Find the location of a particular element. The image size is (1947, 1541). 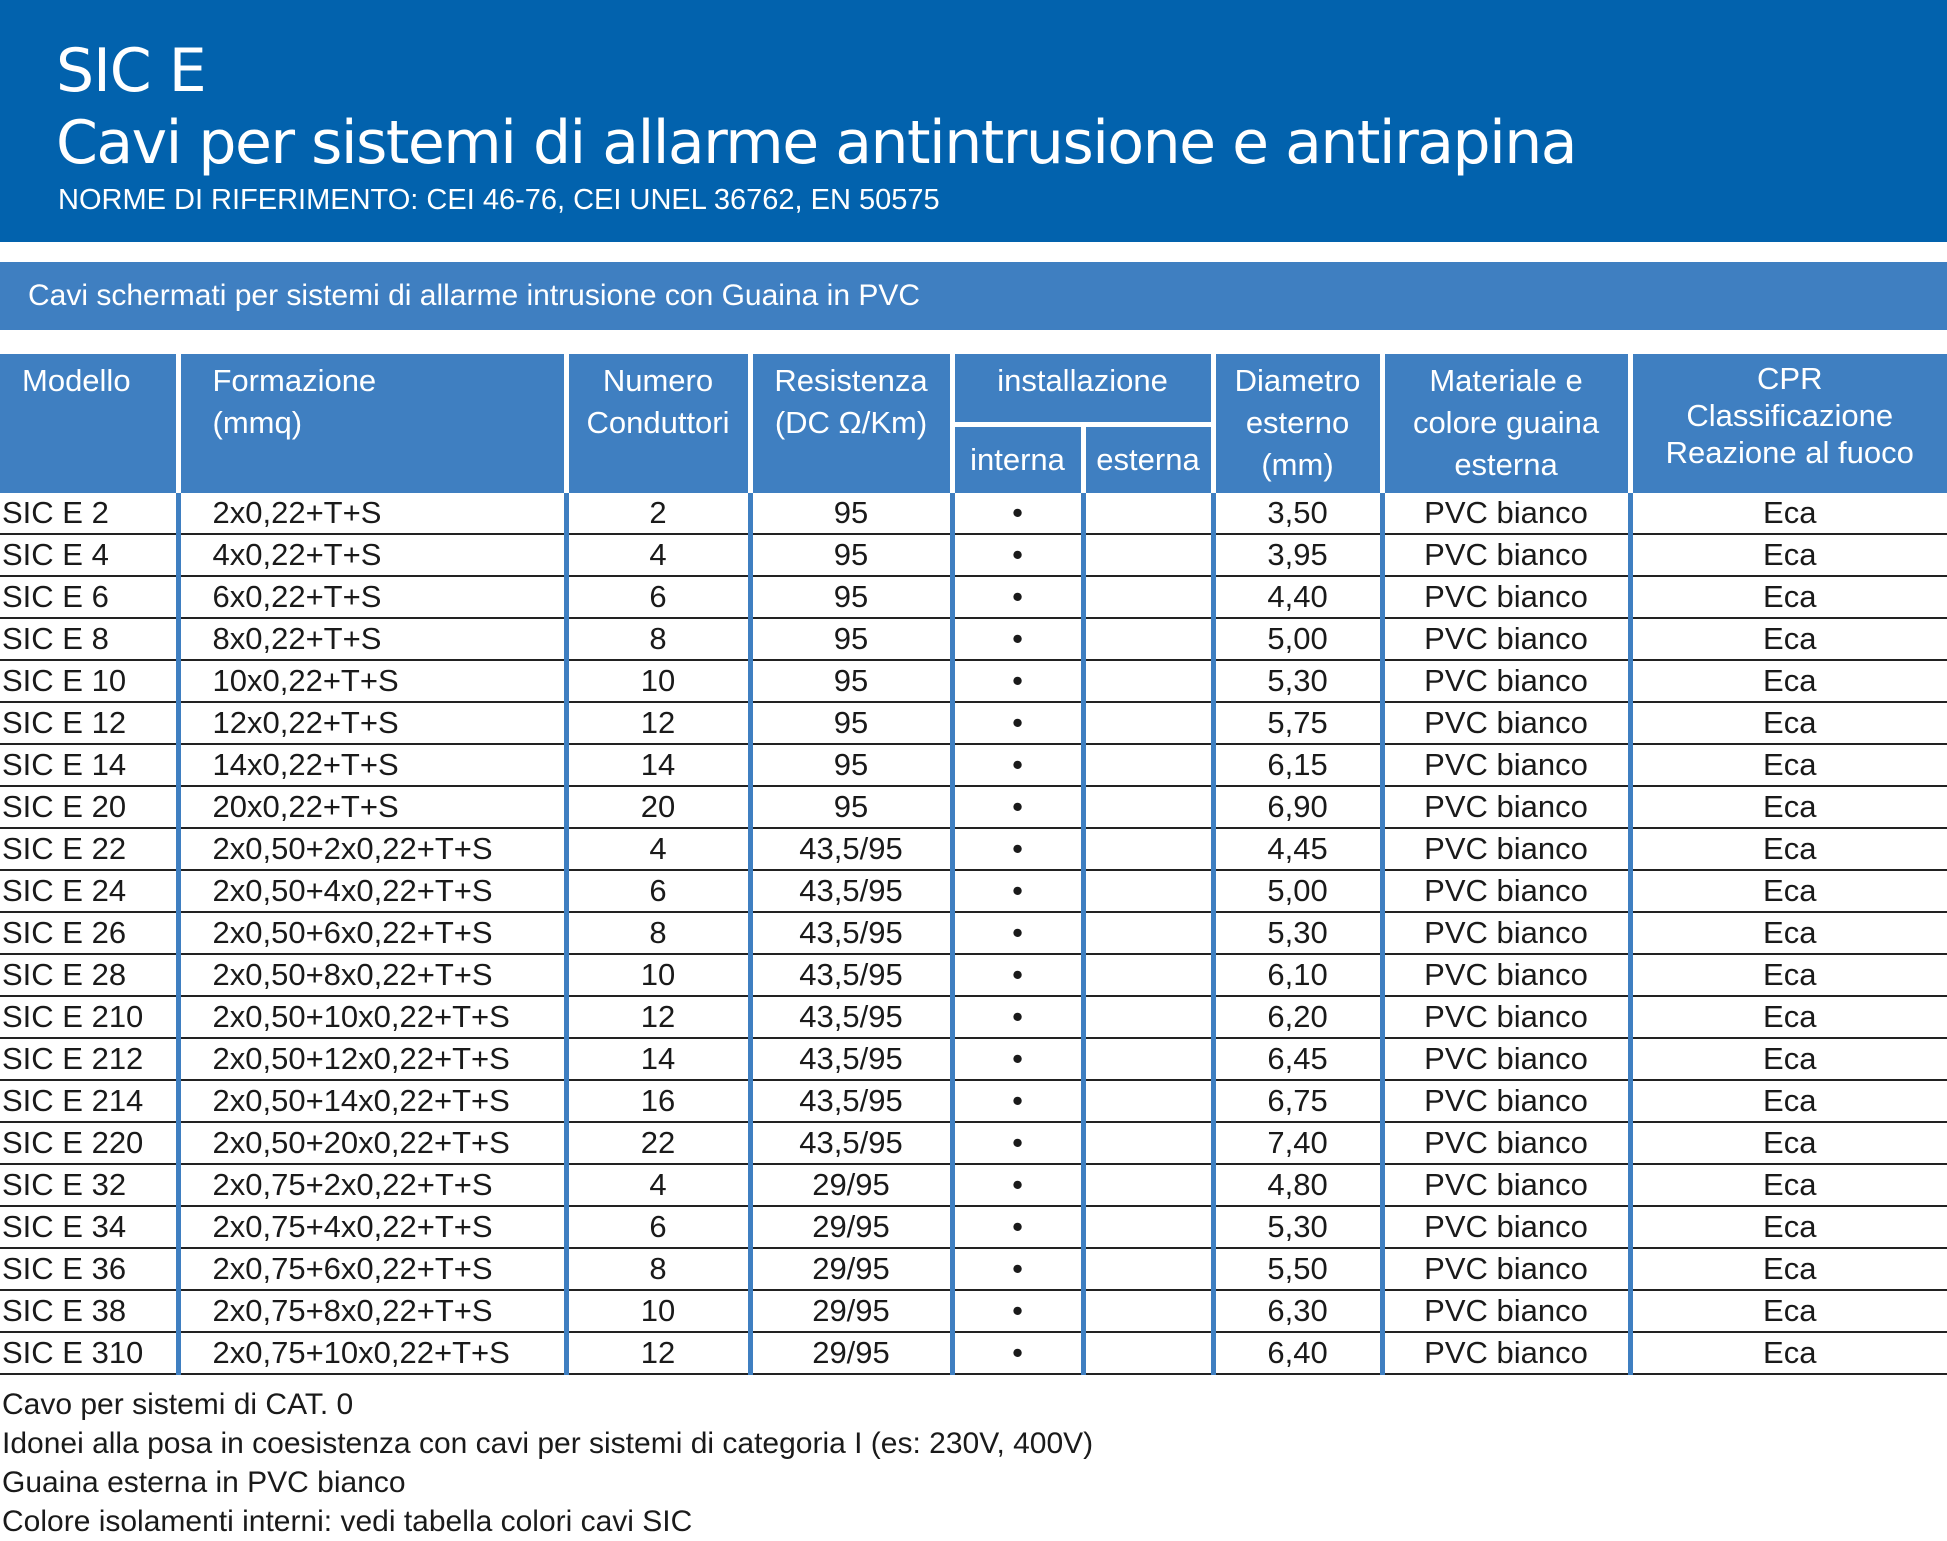

cell-diametro: 7,40 is located at coordinates (1297, 1143).